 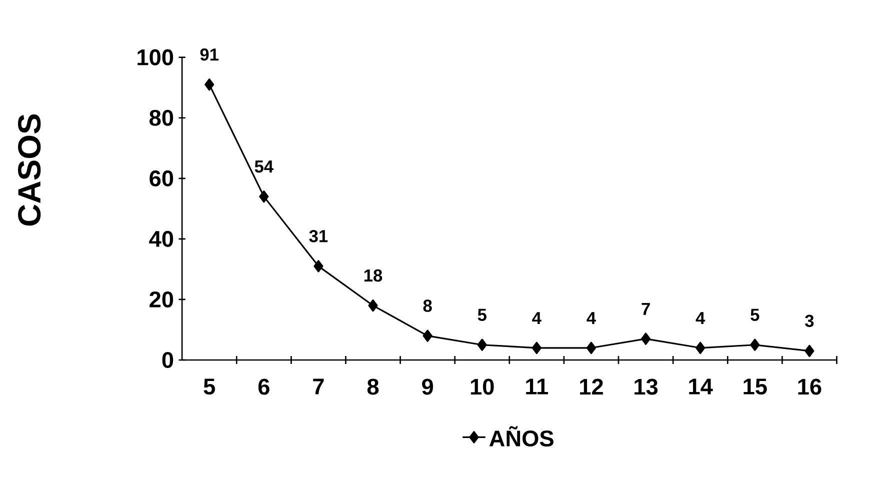 What do you see at coordinates (318, 386) in the screenshot?
I see `x-tick-label: 7` at bounding box center [318, 386].